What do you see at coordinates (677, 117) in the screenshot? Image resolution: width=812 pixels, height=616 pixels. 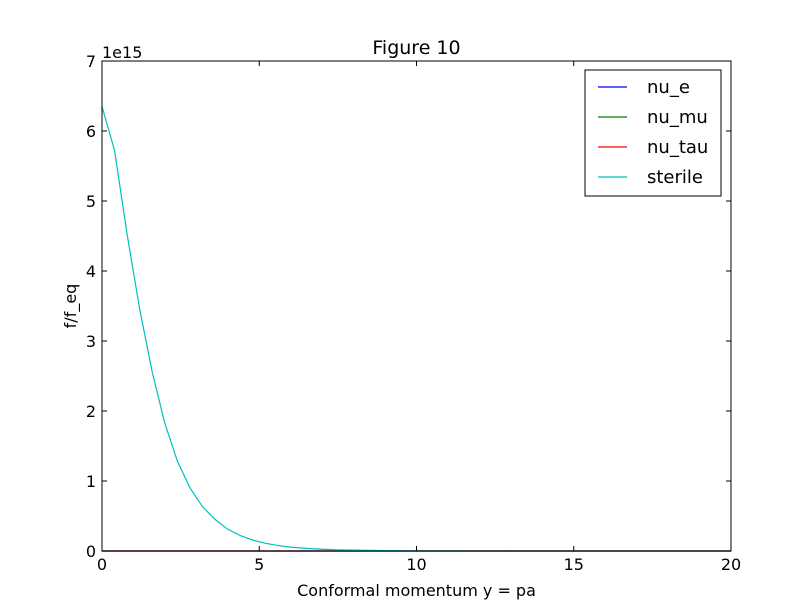 I see `legend-label: nu_mu` at bounding box center [677, 117].